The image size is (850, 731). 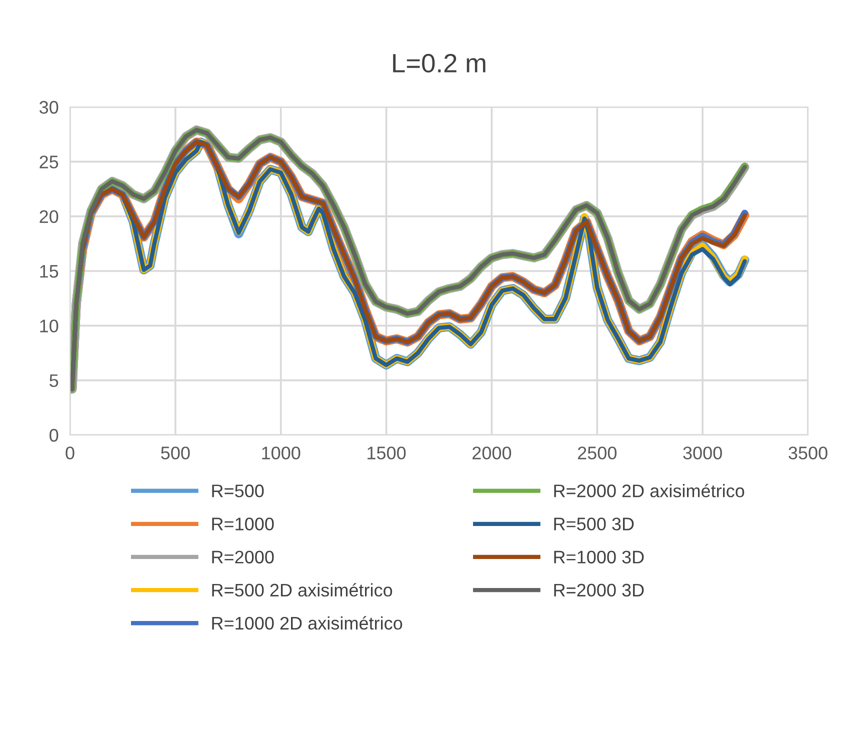 What do you see at coordinates (54, 435) in the screenshot?
I see `y-tick-label: 0` at bounding box center [54, 435].